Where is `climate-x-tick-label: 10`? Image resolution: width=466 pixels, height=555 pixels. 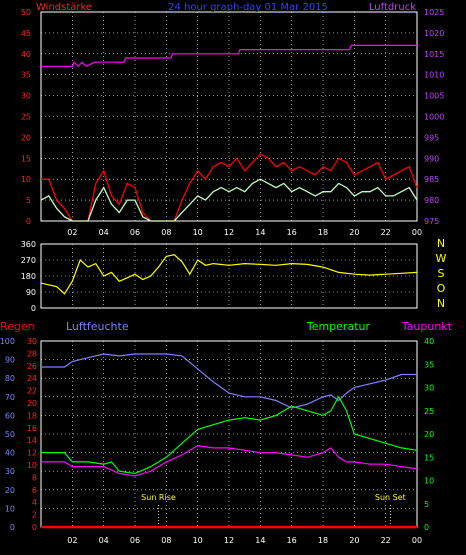 climate-x-tick-label: 10 is located at coordinates (198, 540).